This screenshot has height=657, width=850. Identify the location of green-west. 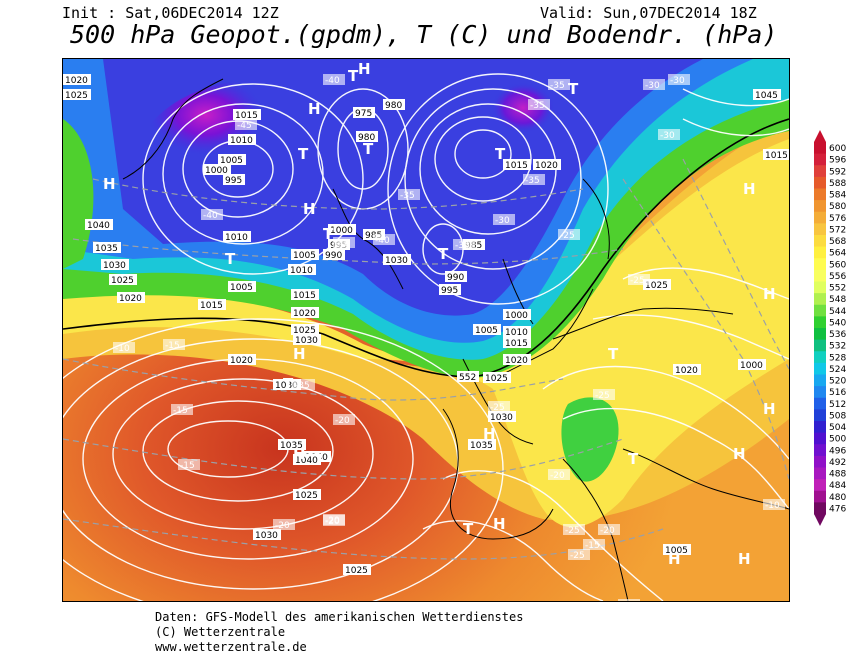
(78, 194).